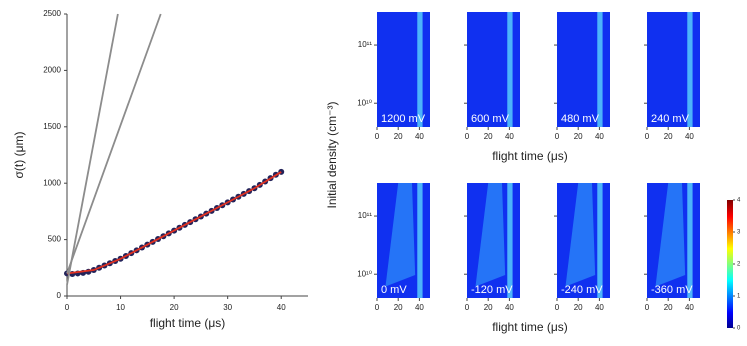  Describe the element at coordinates (19, 155) in the screenshot. I see `y-axis-label: σ(t) (μm)` at that location.